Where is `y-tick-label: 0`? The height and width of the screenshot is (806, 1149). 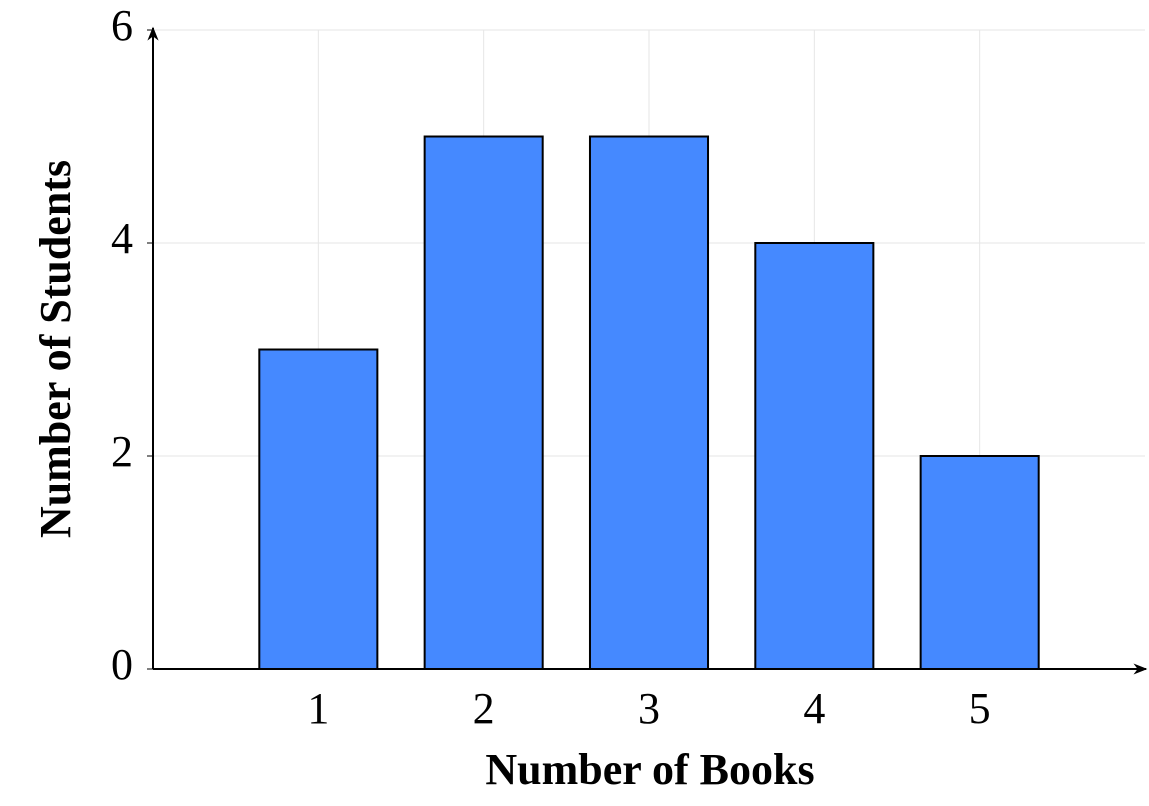 y-tick-label: 0 is located at coordinates (122, 664).